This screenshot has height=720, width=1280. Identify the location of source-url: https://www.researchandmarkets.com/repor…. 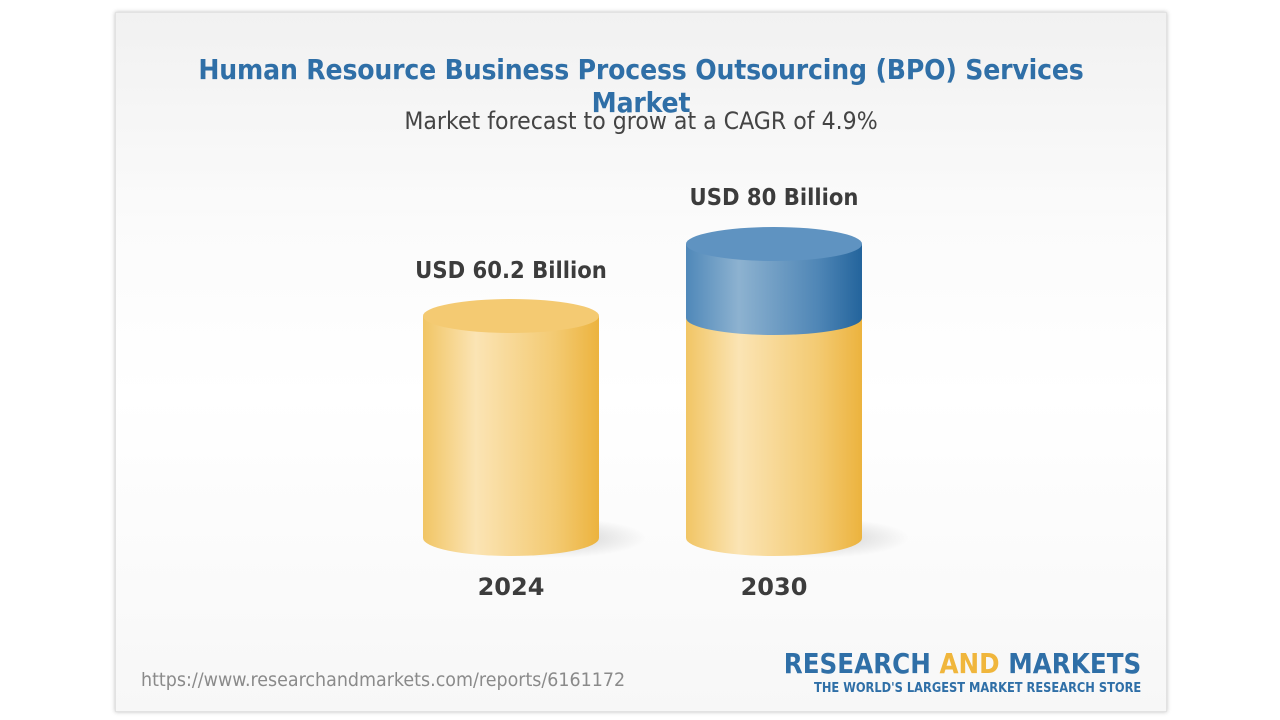
(383, 680).